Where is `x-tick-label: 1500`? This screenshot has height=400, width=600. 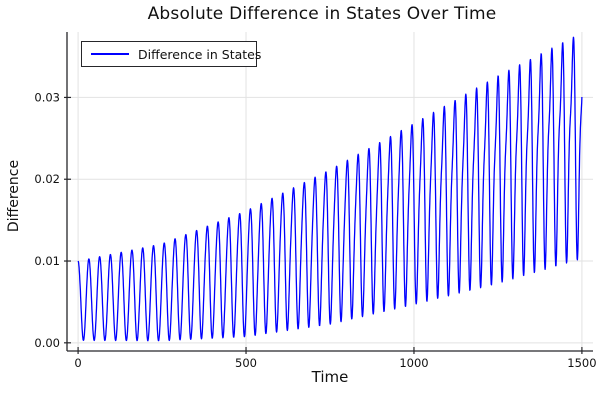 x-tick-label: 1500 is located at coordinates (581, 363).